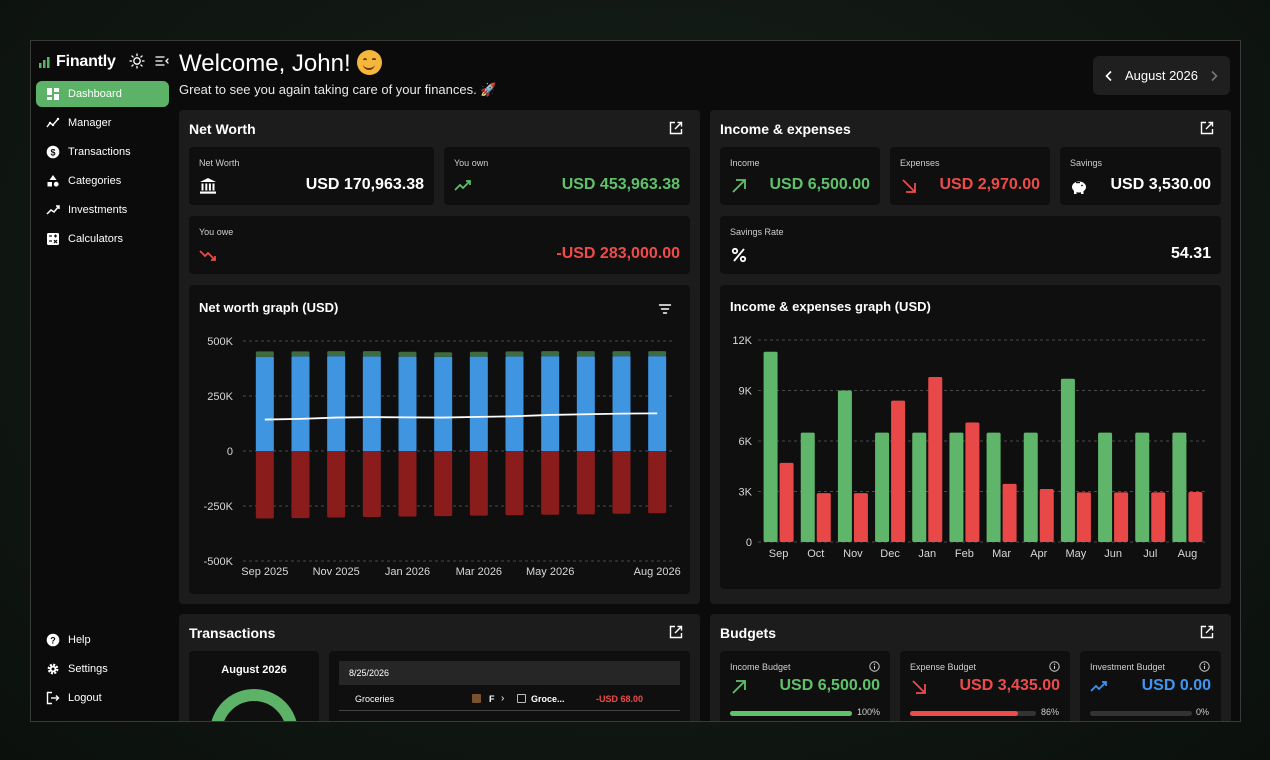 This screenshot has height=760, width=1270. Describe the element at coordinates (665, 309) in the screenshot. I see `filter-icon` at that location.